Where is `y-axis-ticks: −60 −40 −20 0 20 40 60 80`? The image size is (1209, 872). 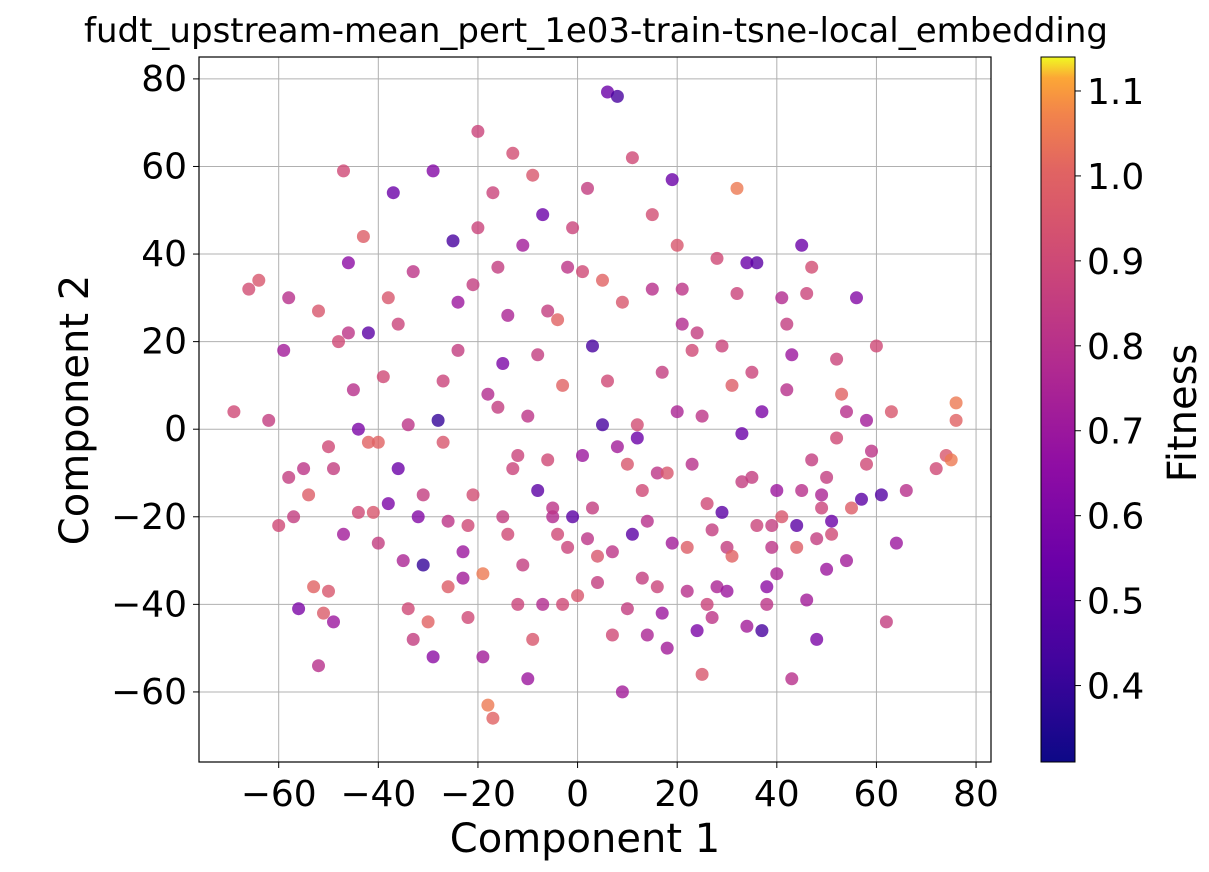
y-axis-ticks: −60 −40 −20 0 20 40 60 80 is located at coordinates (155, 386).